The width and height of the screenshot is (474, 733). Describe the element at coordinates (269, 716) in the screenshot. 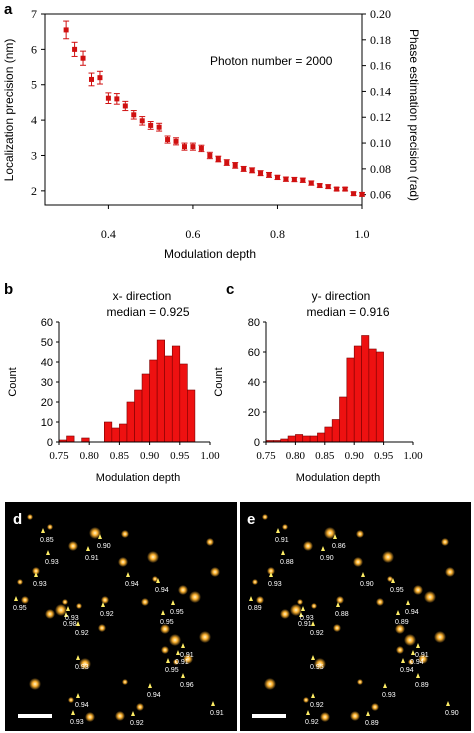

I see `scale-bar-e` at that location.